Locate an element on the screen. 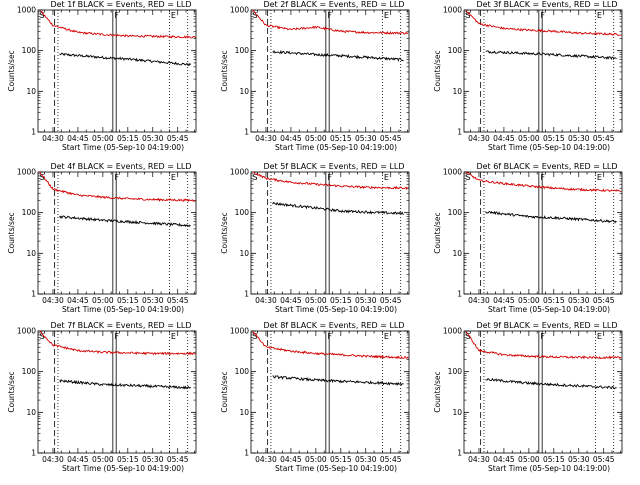 This screenshot has width=640, height=485. panel-title: Det 1f BLACK = Events, RED = LLD is located at coordinates (120, 4).